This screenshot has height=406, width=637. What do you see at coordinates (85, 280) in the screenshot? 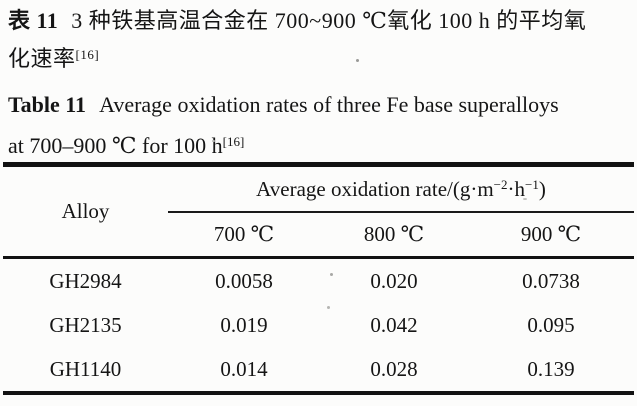
I see `alloy-name-cell: GH2984` at bounding box center [85, 280].